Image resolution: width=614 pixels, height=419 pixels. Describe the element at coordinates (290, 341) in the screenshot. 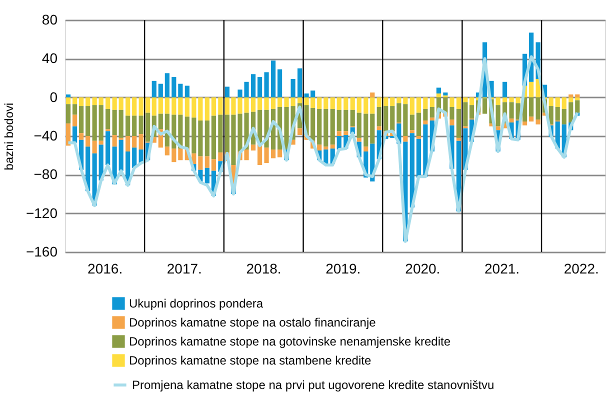

I see `legend-label: Doprinos kamatne stope na gotovinske nenamjenske kredite` at that location.